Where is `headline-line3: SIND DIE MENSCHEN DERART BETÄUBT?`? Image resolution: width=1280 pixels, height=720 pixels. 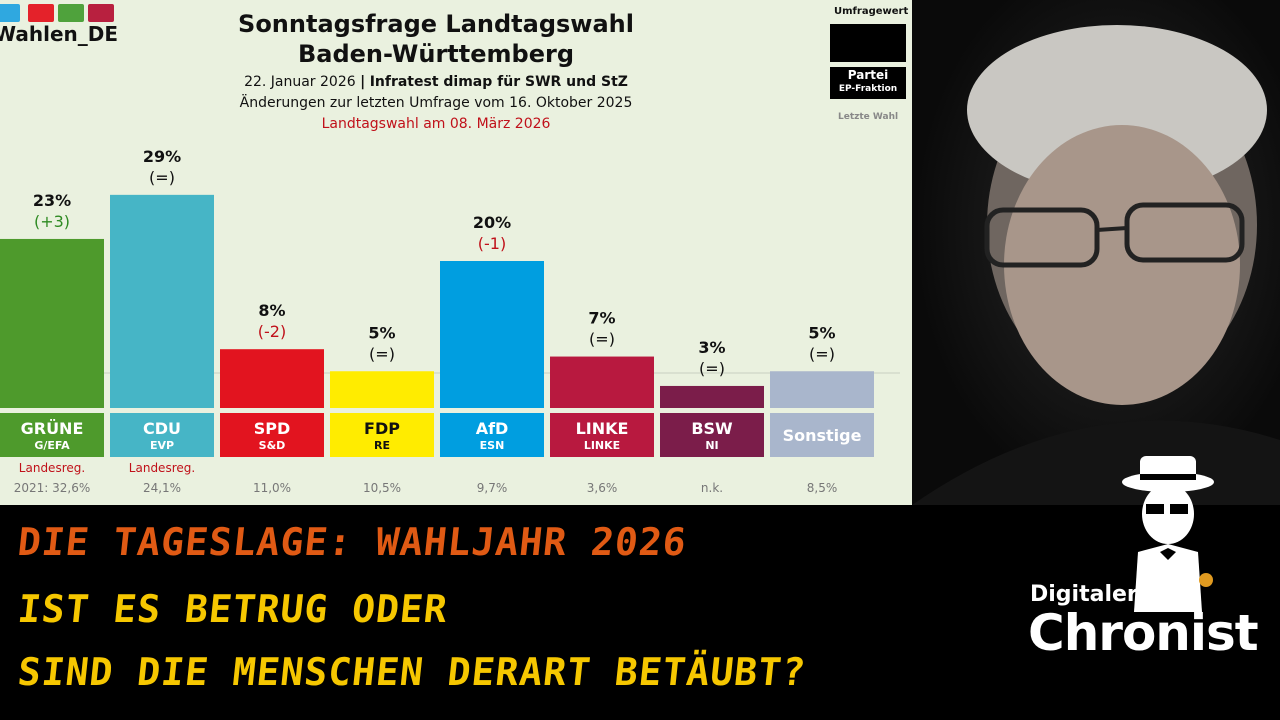 headline-line3: SIND DIE MENSCHEN DERART BETÄUBT? is located at coordinates (412, 672).